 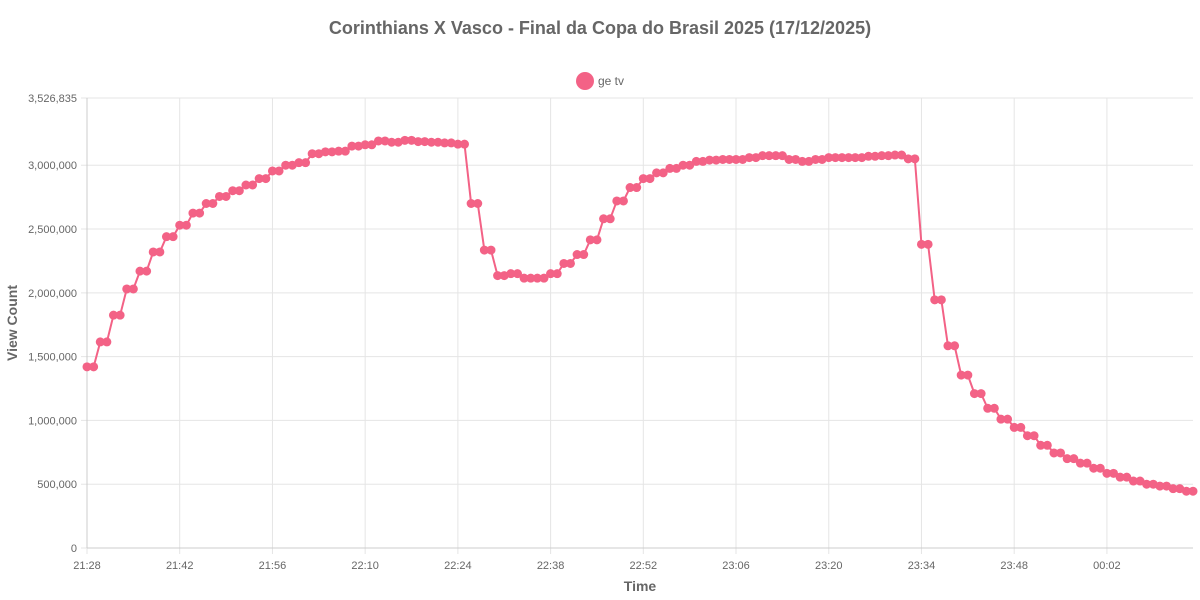 What do you see at coordinates (600, 81) in the screenshot?
I see `legend: ge tv` at bounding box center [600, 81].